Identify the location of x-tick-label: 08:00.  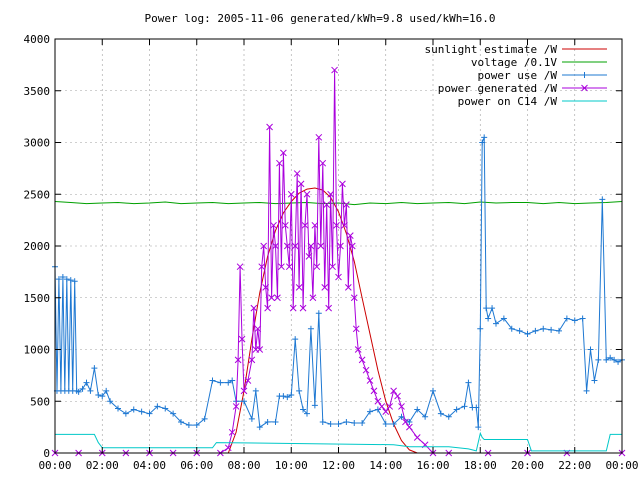
(243, 465).